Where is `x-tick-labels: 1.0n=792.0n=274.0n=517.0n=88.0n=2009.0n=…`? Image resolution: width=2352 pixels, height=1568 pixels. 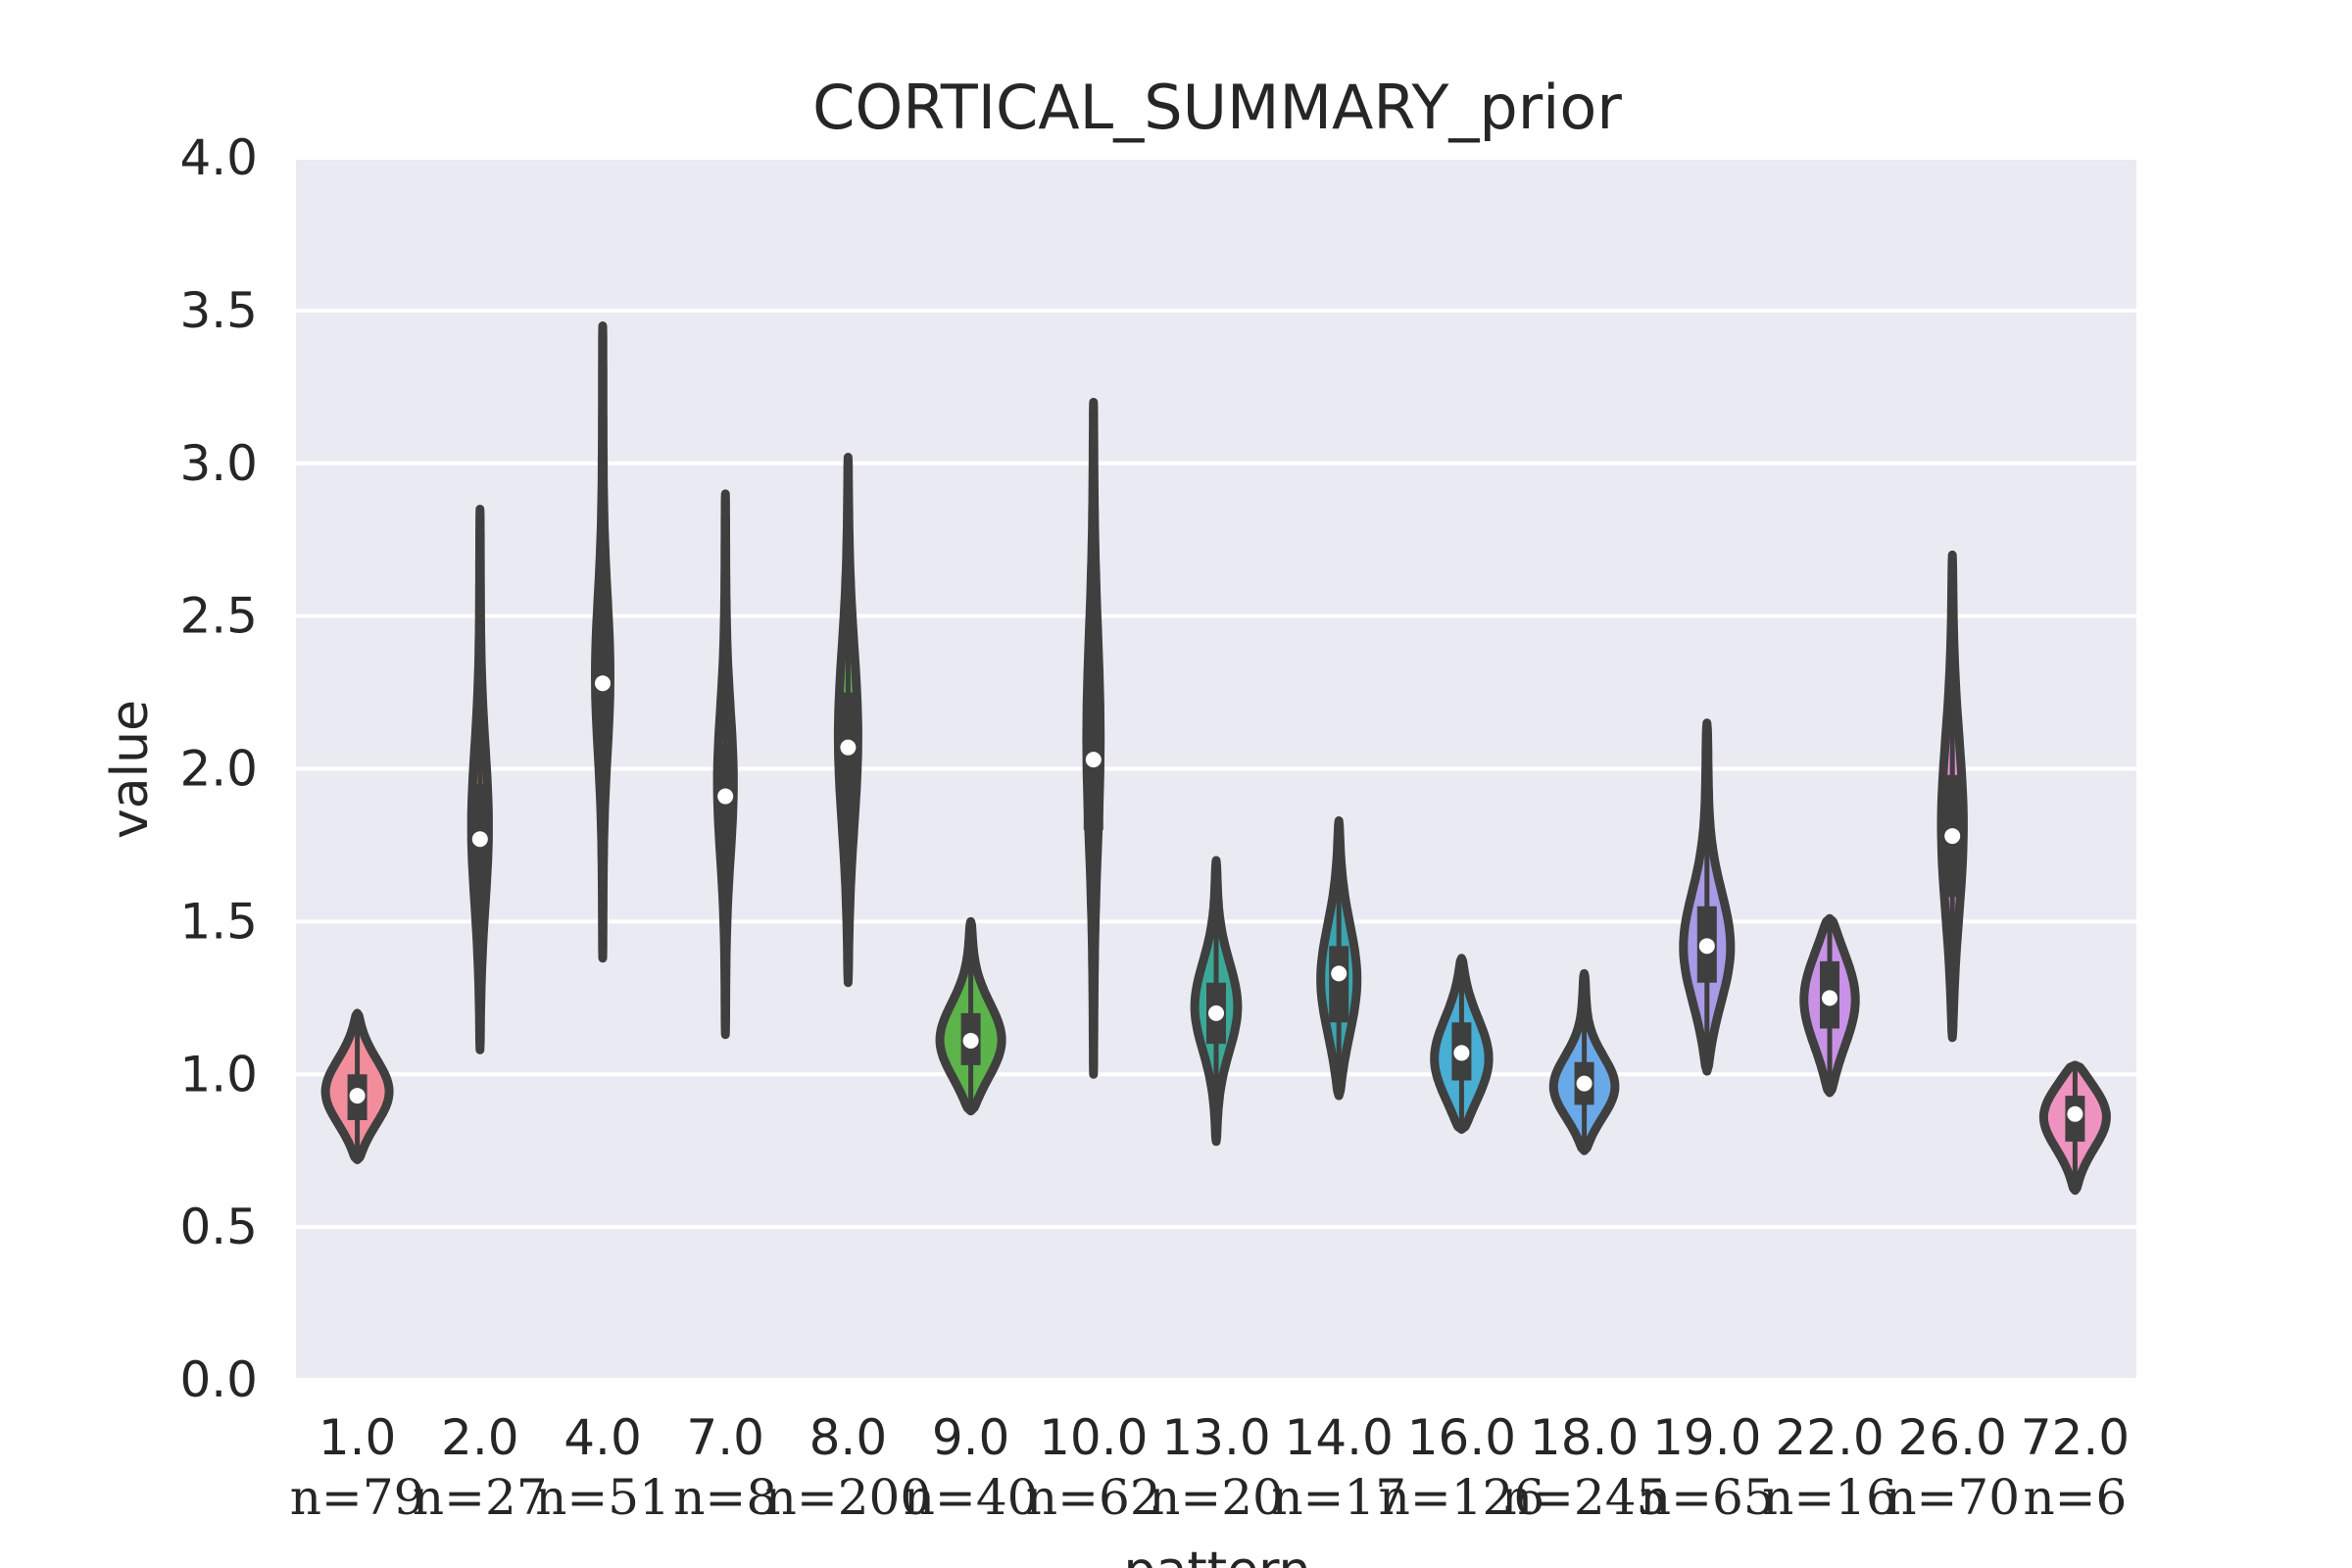 x-tick-labels: 1.0n=792.0n=274.0n=517.0n=88.0n=2009.0n=… is located at coordinates (1210, 1467).